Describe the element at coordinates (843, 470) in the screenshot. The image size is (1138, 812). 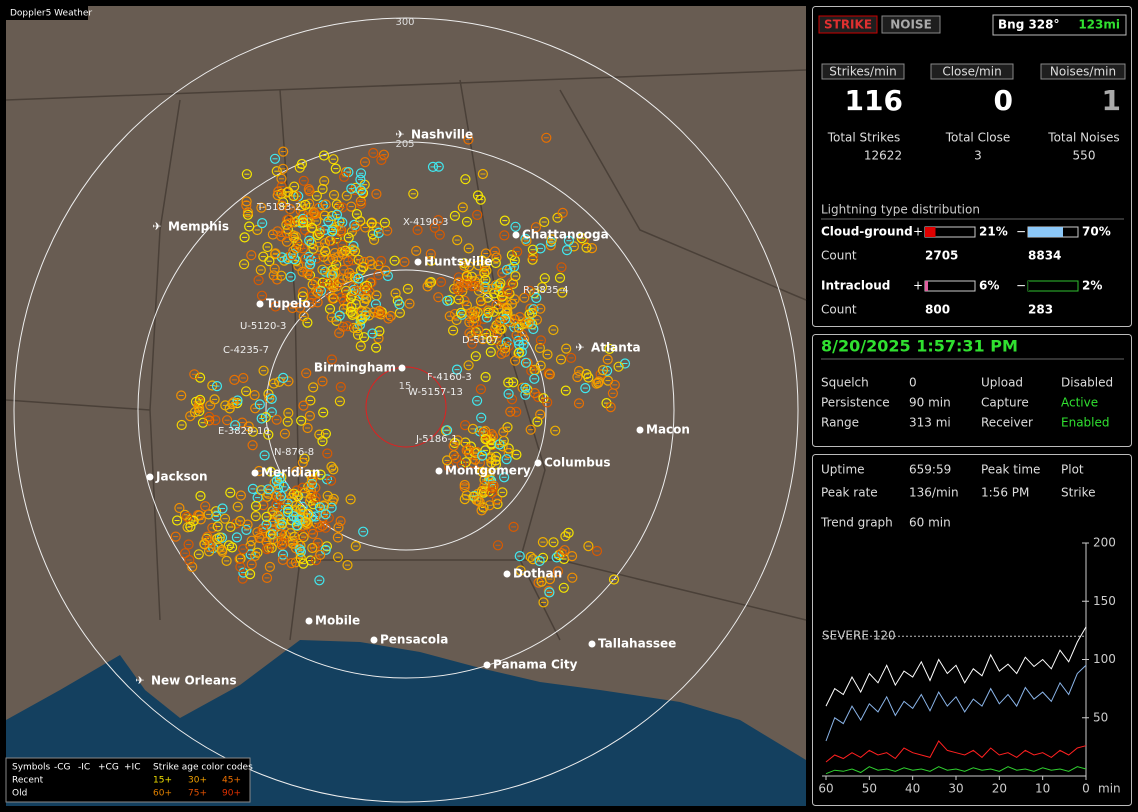
I see `stat: Uptime` at that location.